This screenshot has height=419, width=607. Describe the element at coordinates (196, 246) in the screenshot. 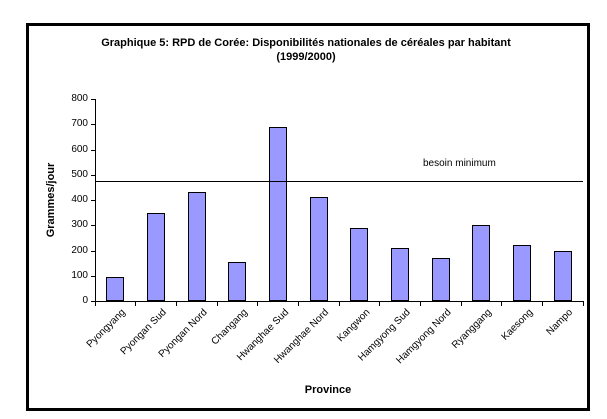

I see `bar-pyongan-nord` at that location.